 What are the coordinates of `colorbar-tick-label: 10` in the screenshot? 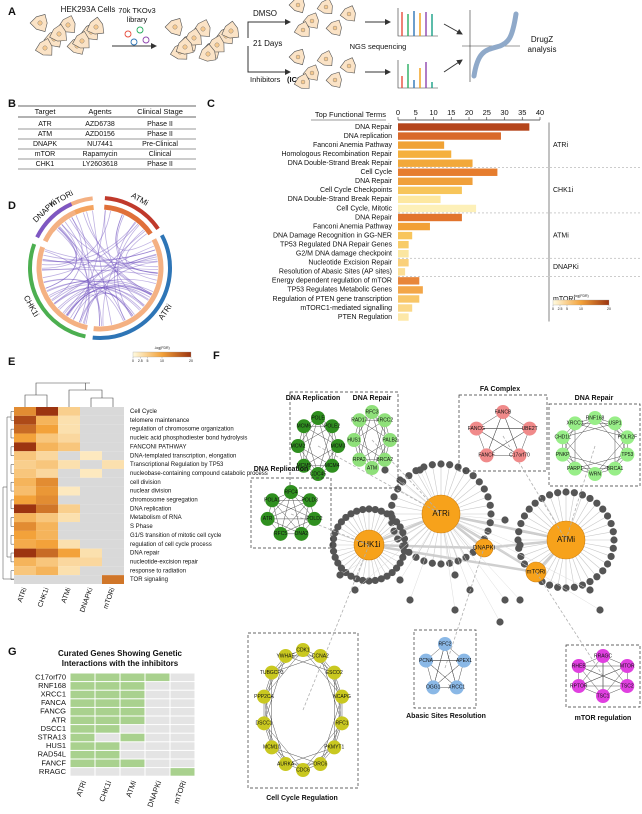 It's located at (162, 361).